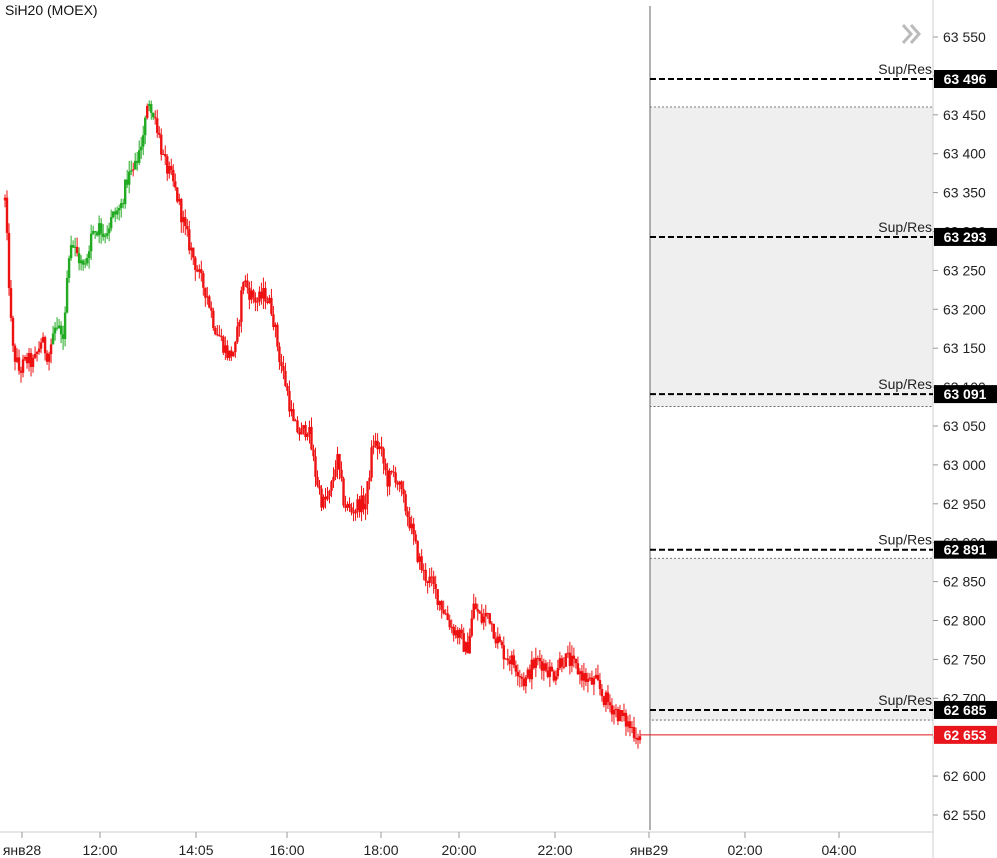 The height and width of the screenshot is (858, 997). I want to click on y-tick-label: 63 250, so click(964, 270).